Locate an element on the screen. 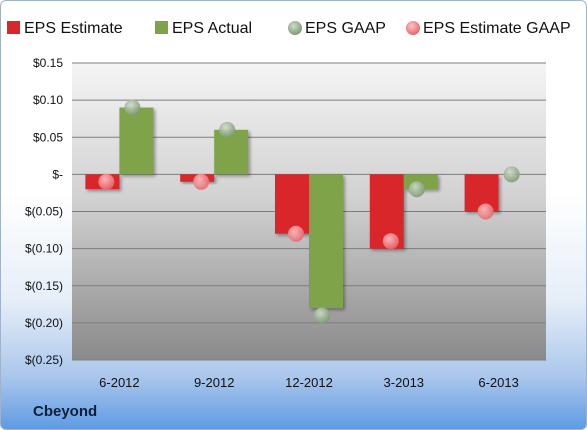 The width and height of the screenshot is (587, 430). legend-label: EPS GAAP is located at coordinates (345, 28).